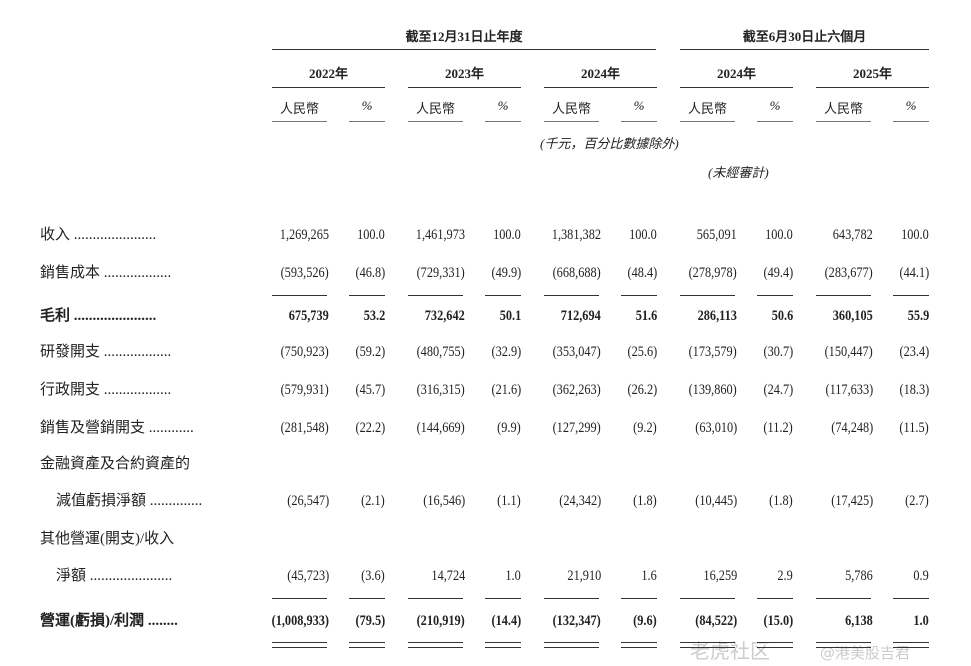 The height and width of the screenshot is (666, 971). I want to click on percent-cell: 53.2, so click(374, 316).